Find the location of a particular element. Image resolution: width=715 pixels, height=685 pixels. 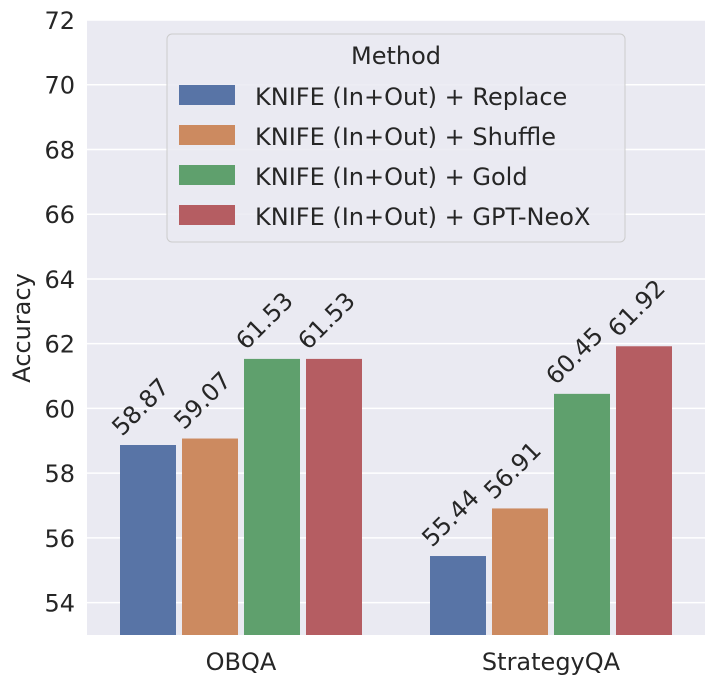

y-tick-label: 72 is located at coordinates (59, 21).